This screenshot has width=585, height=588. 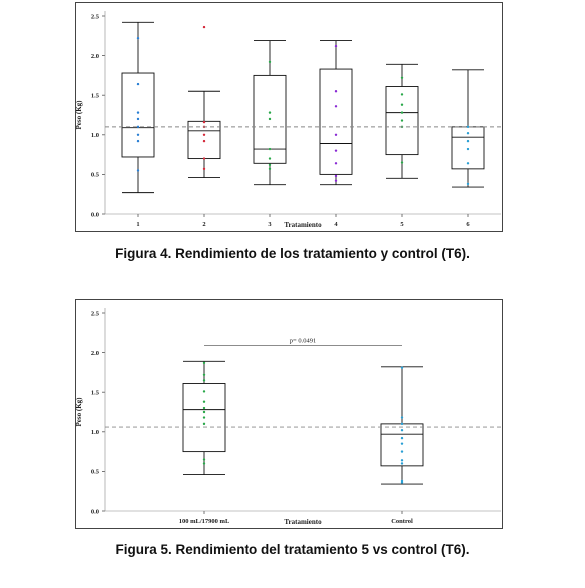 I want to click on p-value-annotation: p= 0.0491, so click(x=303, y=340).